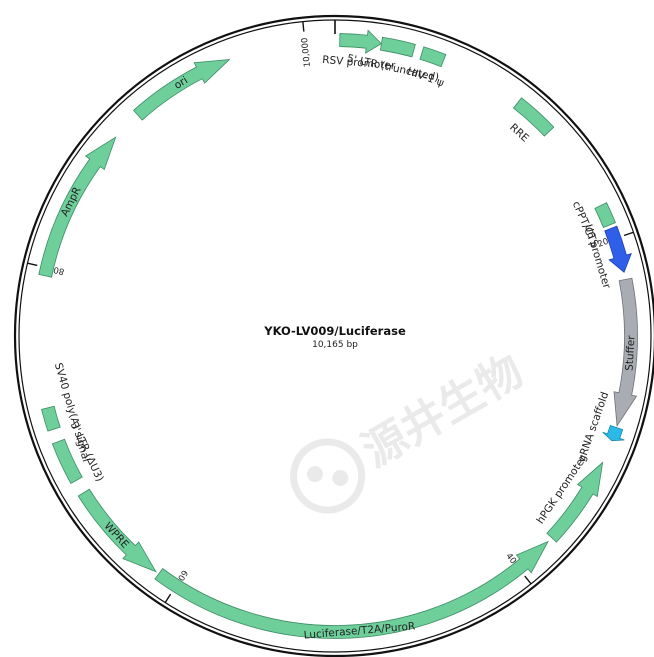  What do you see at coordinates (397, 47) in the screenshot?
I see `feature-5-ltr-truncated` at bounding box center [397, 47].